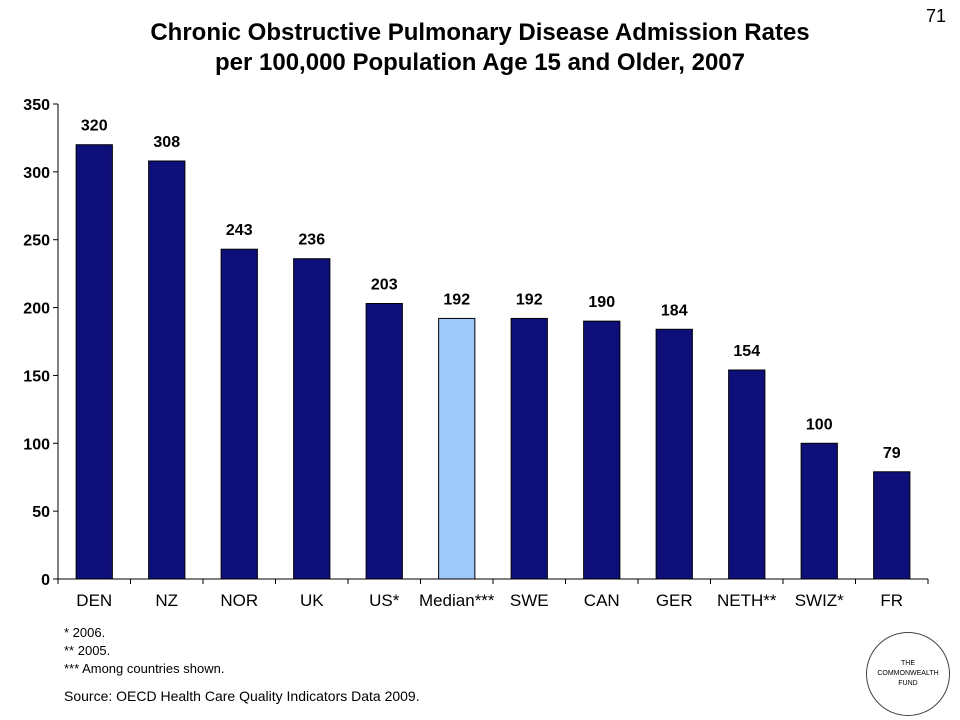 The image size is (960, 720). What do you see at coordinates (36, 173) in the screenshot?
I see `y-tick-label: 300` at bounding box center [36, 173].